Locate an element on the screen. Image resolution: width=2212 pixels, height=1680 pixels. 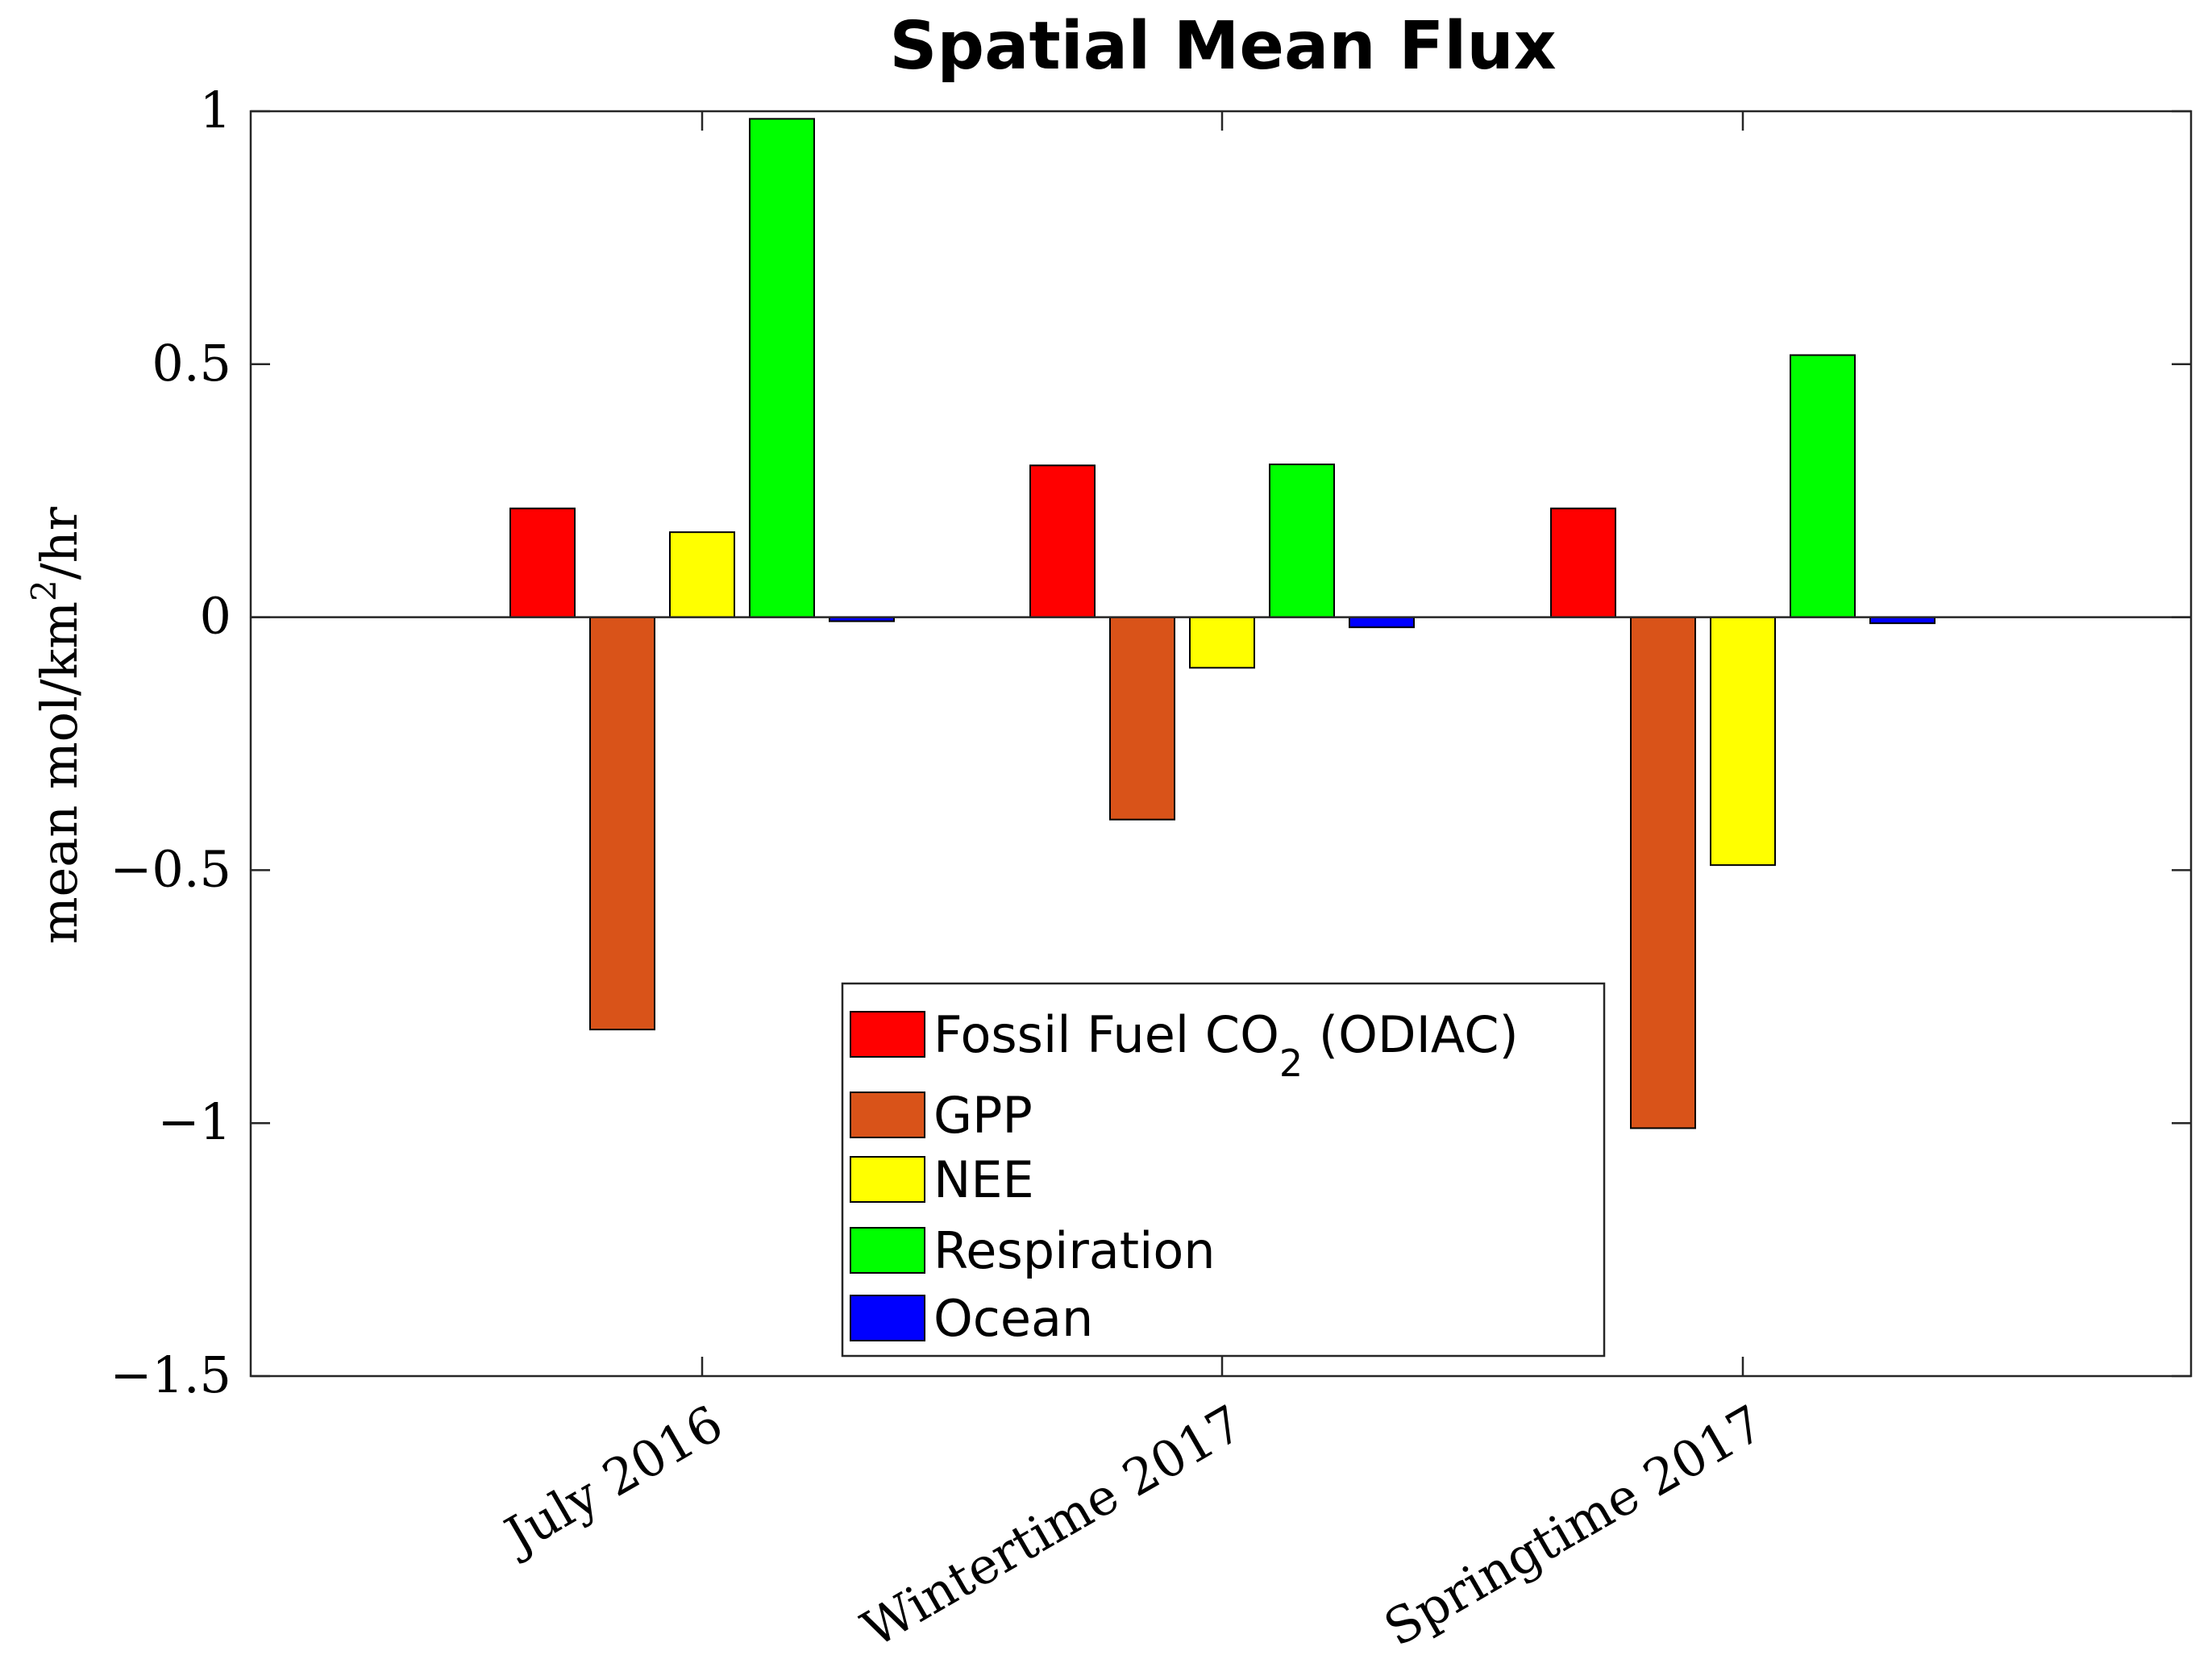
y-axis-label-prefix: mean mol/km is located at coordinates (59, 772).